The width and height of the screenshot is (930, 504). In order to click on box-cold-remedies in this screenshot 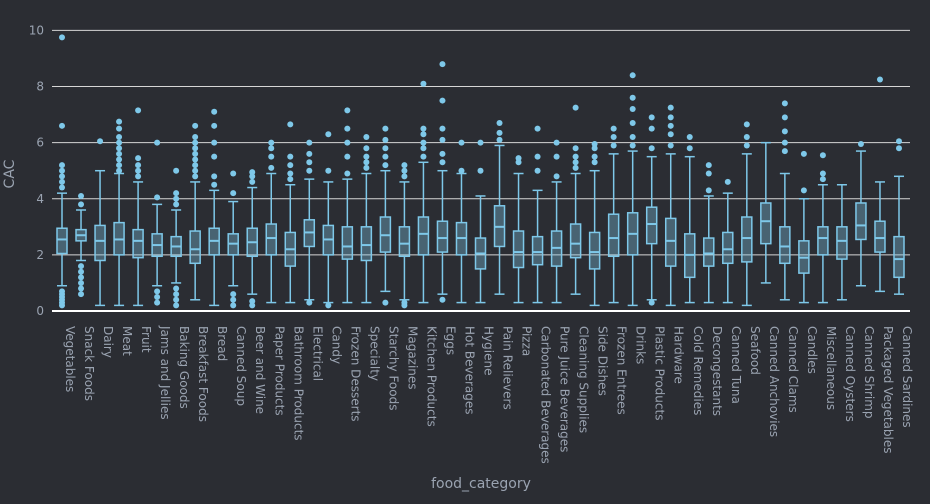, I will do `click(690, 219)`.